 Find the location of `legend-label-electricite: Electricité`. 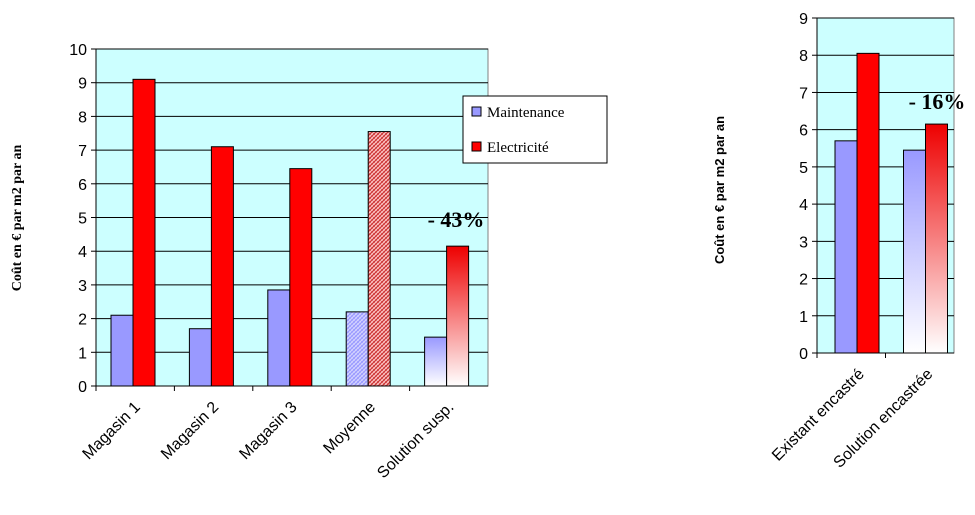

legend-label-electricite: Electricité is located at coordinates (518, 148).